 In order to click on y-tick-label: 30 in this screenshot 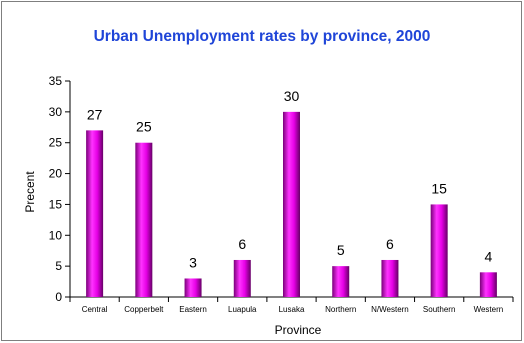, I will do `click(56, 112)`.